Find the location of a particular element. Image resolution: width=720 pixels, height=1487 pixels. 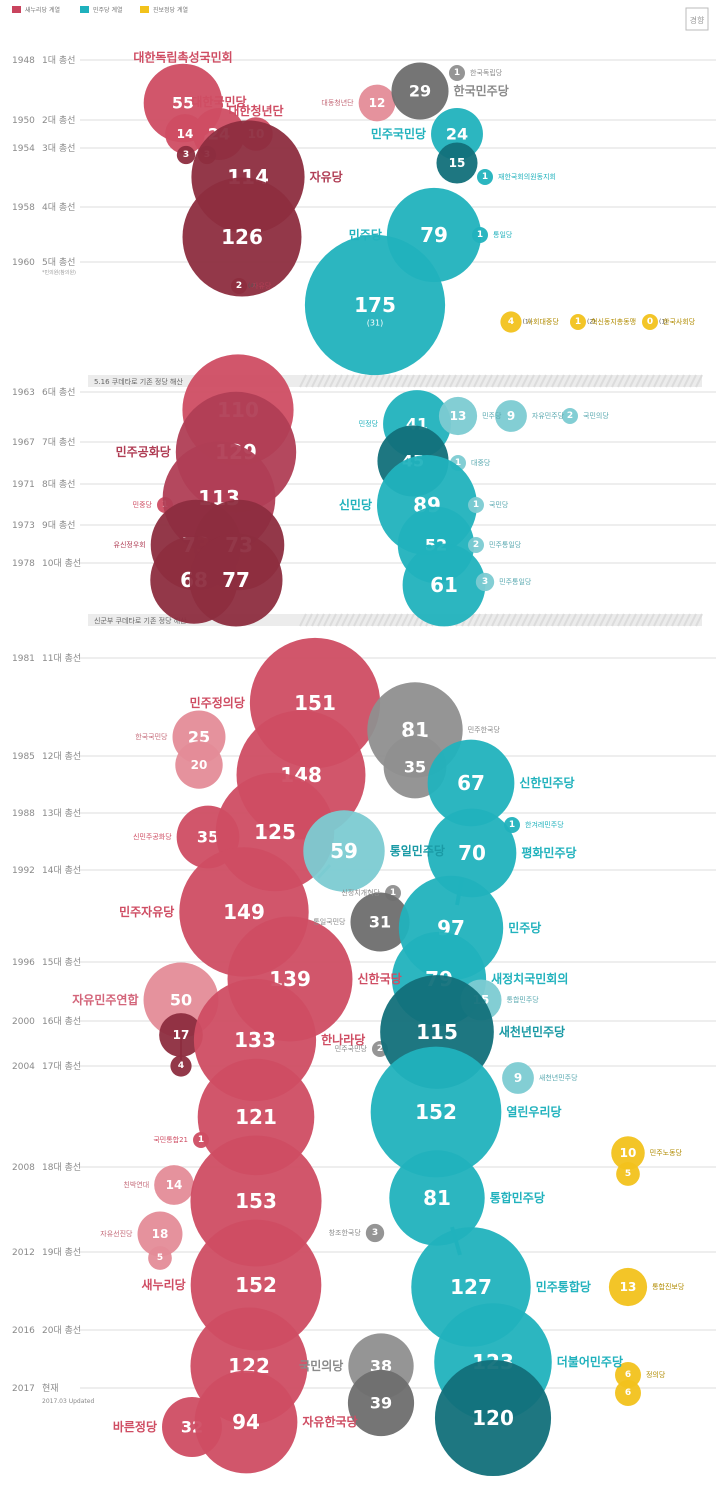

party-bubble: 10 is located at coordinates (628, 1153).